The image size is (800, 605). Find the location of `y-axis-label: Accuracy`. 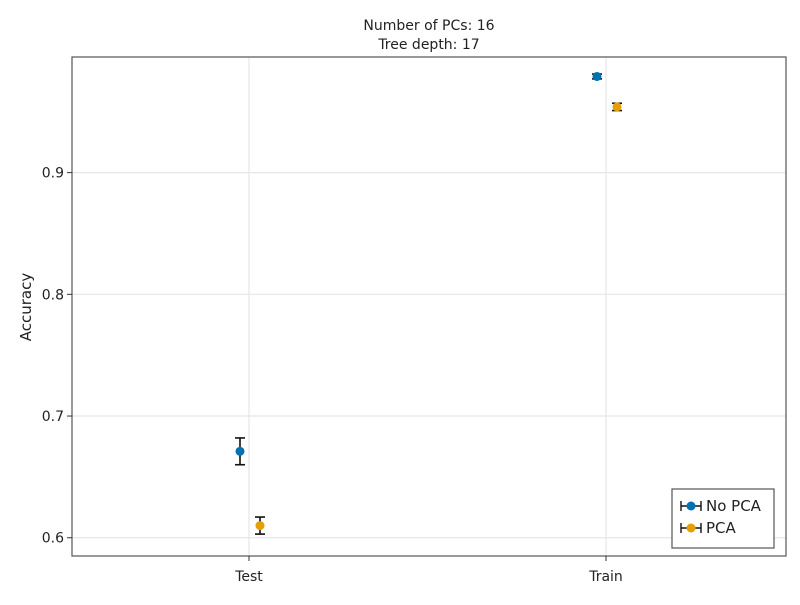

y-axis-label: Accuracy is located at coordinates (26, 307).